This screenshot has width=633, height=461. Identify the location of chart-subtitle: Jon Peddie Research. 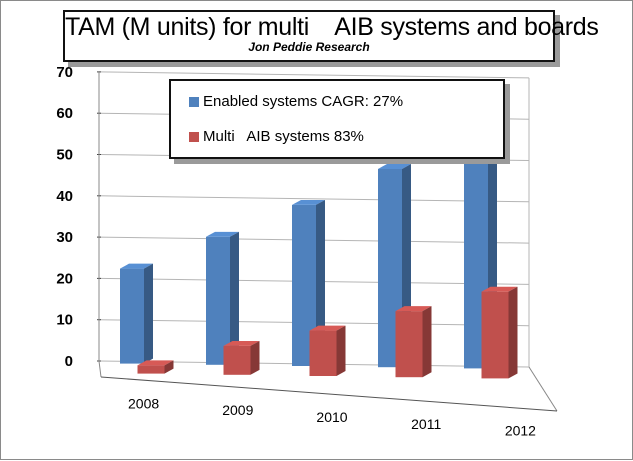
(309, 47).